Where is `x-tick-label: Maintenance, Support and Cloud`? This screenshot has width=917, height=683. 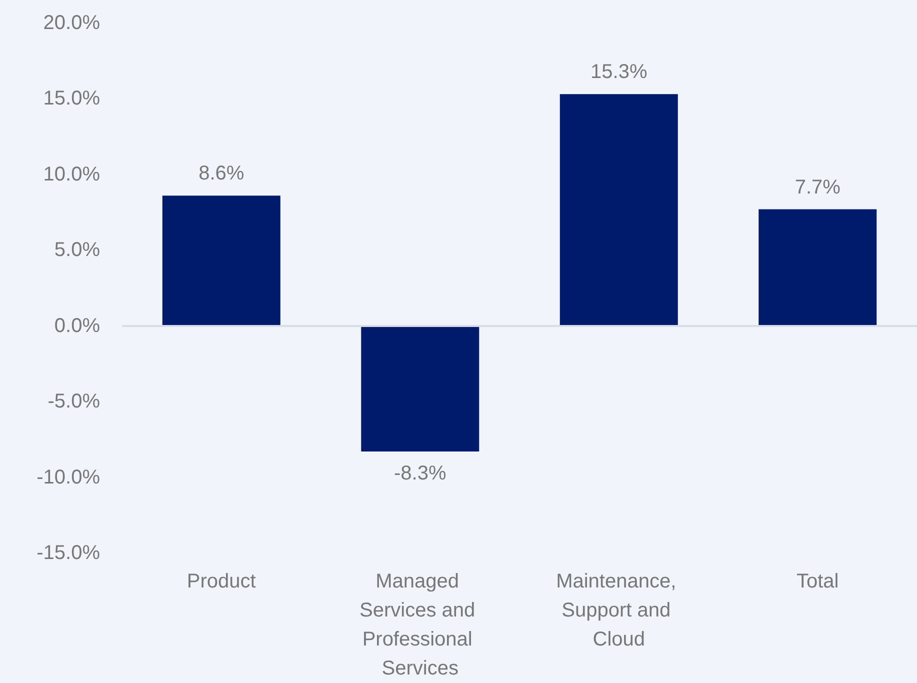 x-tick-label: Maintenance, Support and Cloud is located at coordinates (619, 610).